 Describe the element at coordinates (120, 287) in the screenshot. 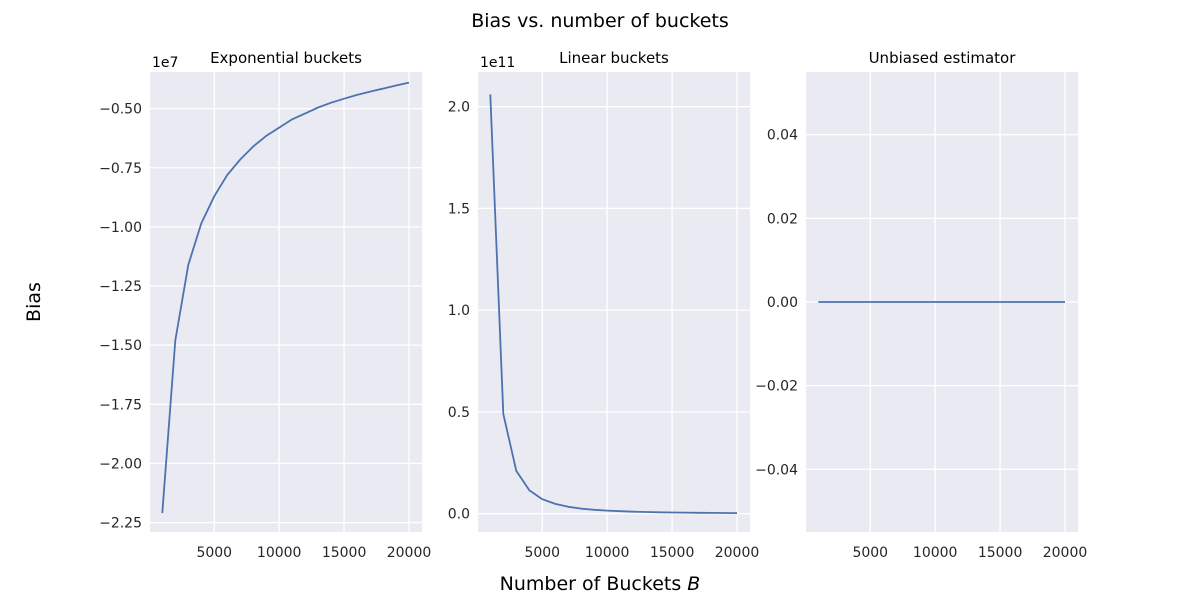

I see `y-tick-label: −1.25` at that location.